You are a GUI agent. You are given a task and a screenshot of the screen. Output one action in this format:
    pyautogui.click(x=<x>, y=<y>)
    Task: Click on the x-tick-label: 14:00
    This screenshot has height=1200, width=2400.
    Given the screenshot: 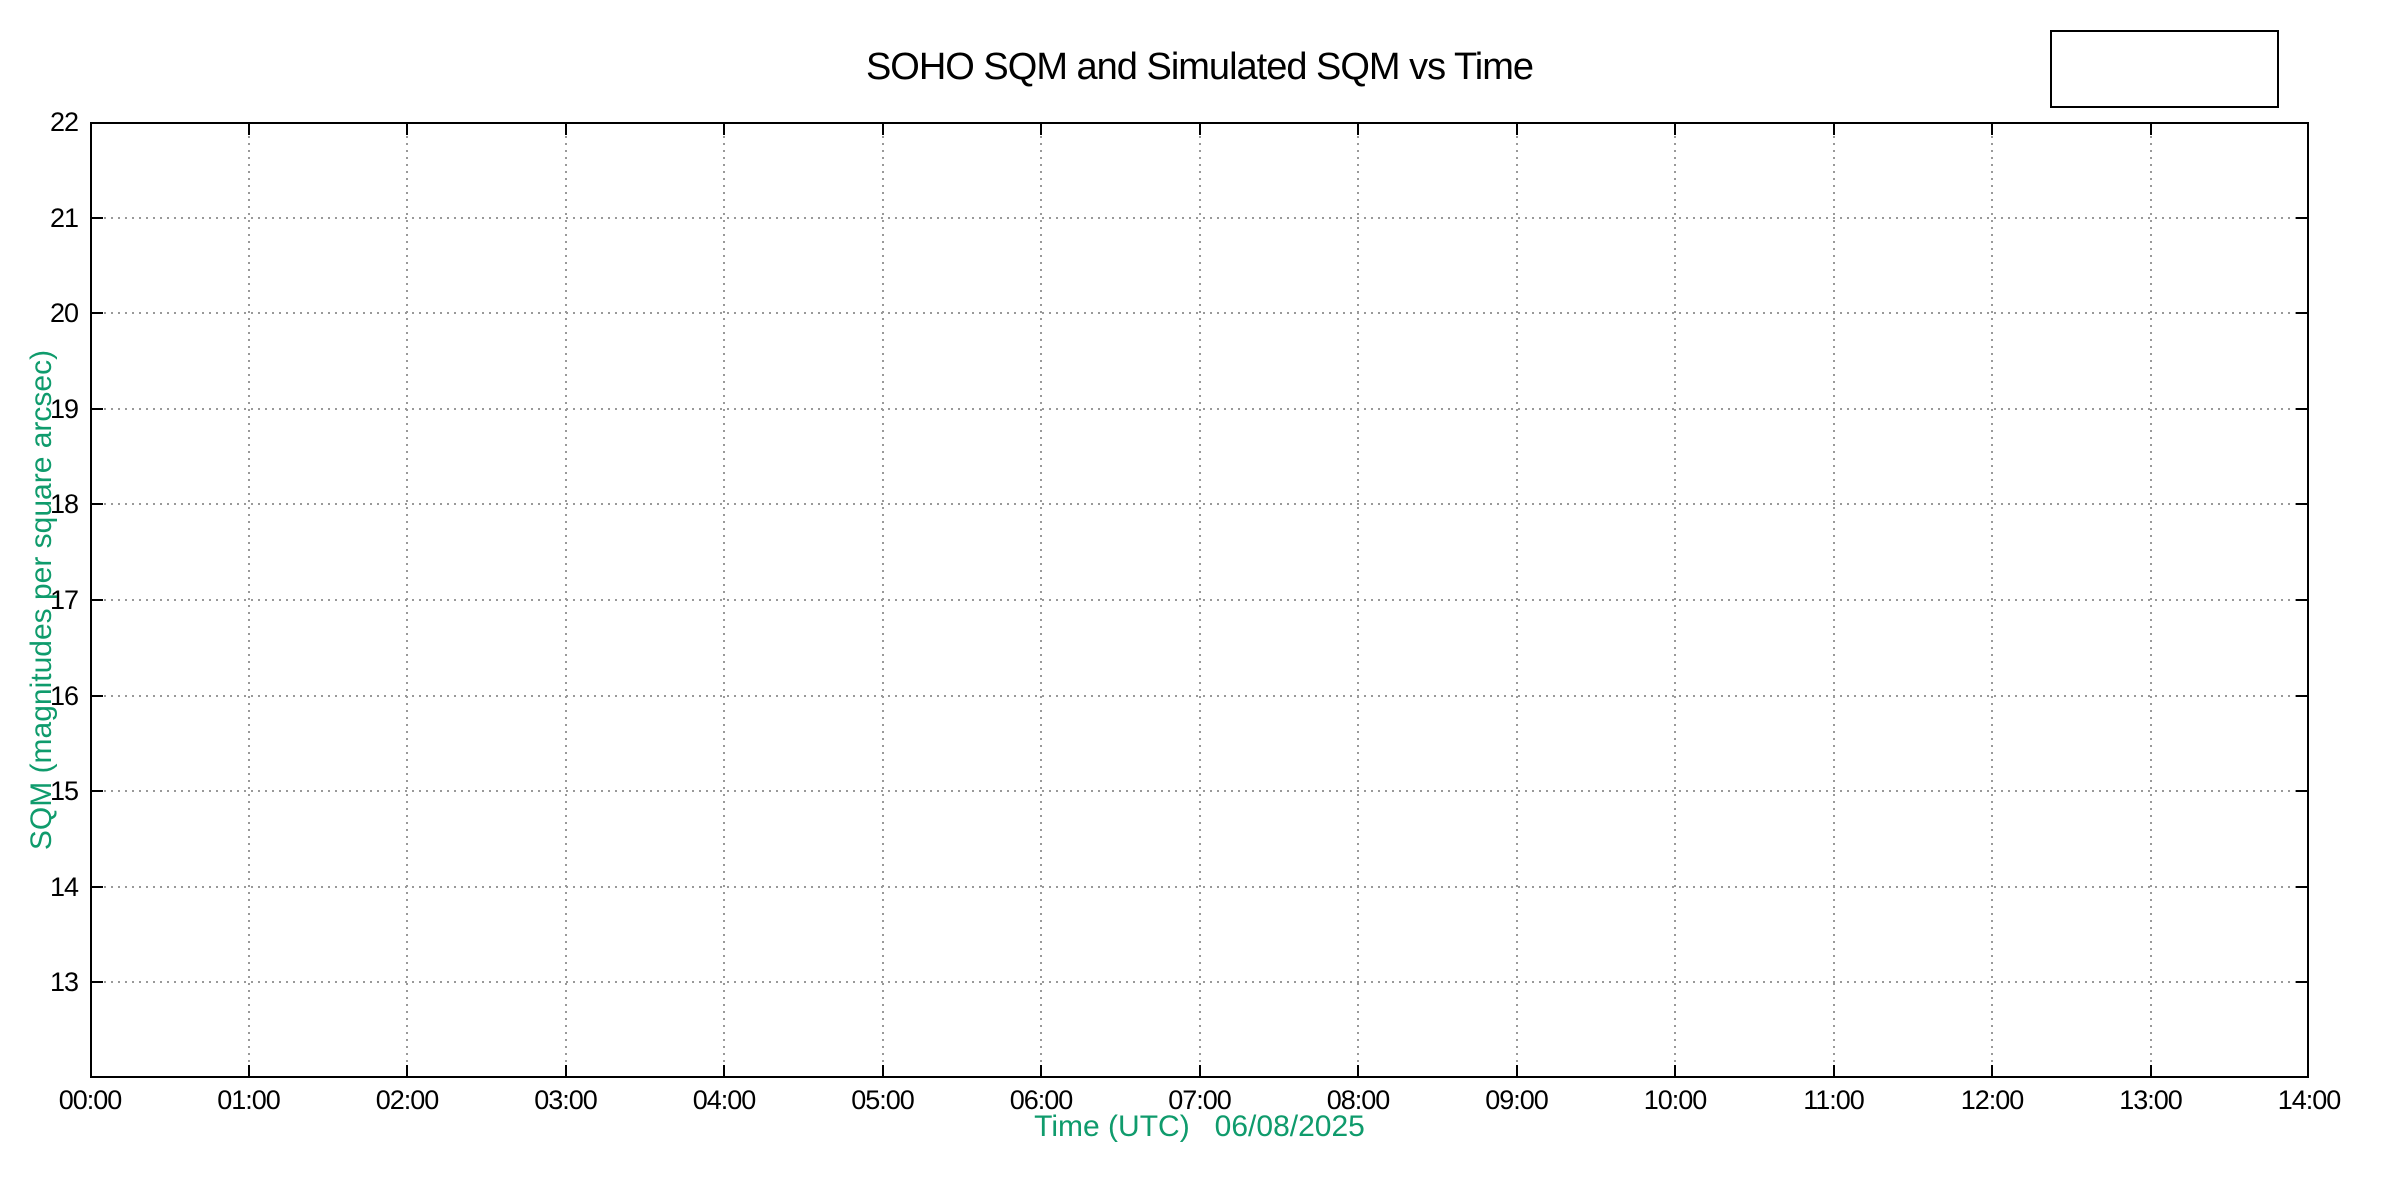 What is the action you would take?
    pyautogui.click(x=2309, y=1100)
    